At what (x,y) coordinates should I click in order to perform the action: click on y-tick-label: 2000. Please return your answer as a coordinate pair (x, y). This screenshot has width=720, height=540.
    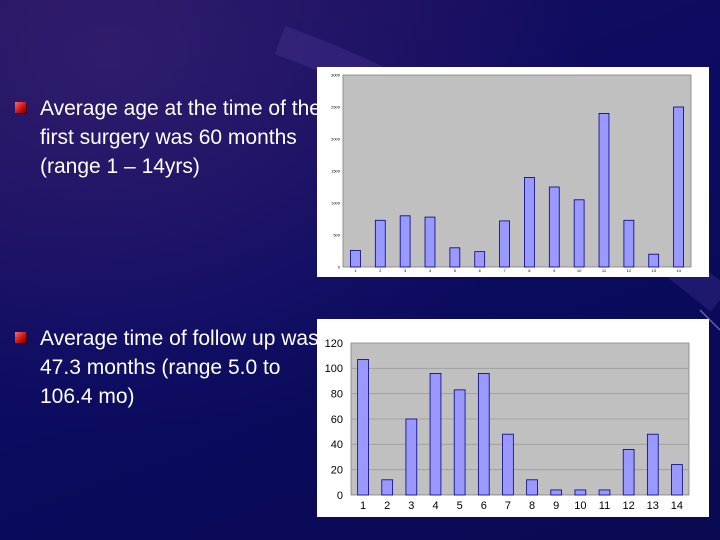
    Looking at the image, I should click on (336, 138).